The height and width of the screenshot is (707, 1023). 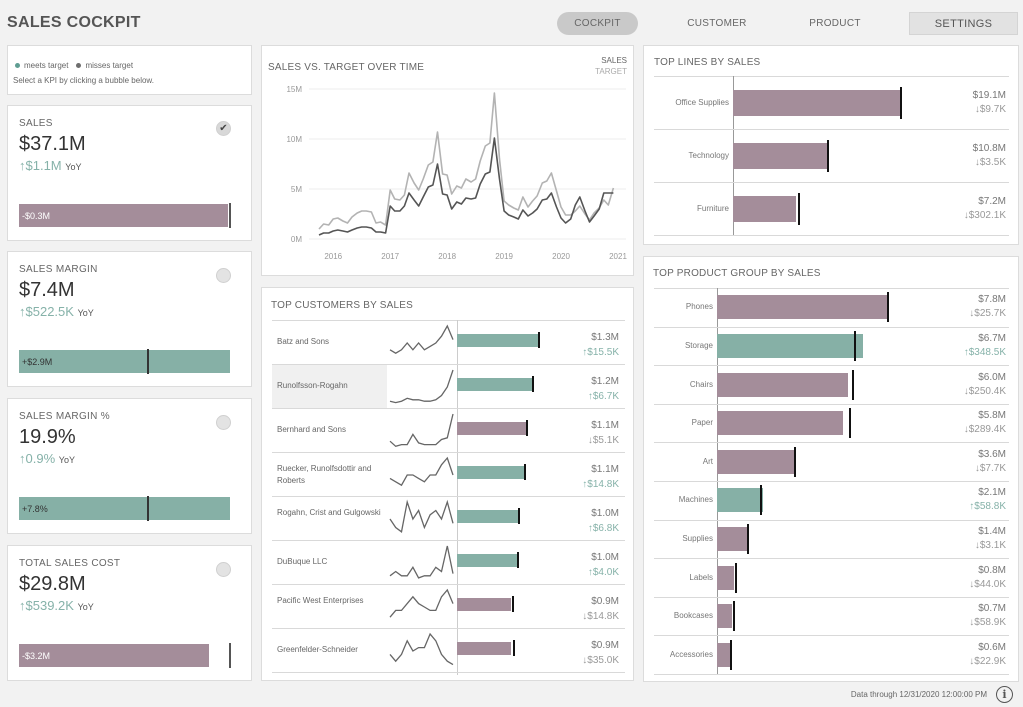 I want to click on sales-value: $10.8M, so click(x=989, y=148).